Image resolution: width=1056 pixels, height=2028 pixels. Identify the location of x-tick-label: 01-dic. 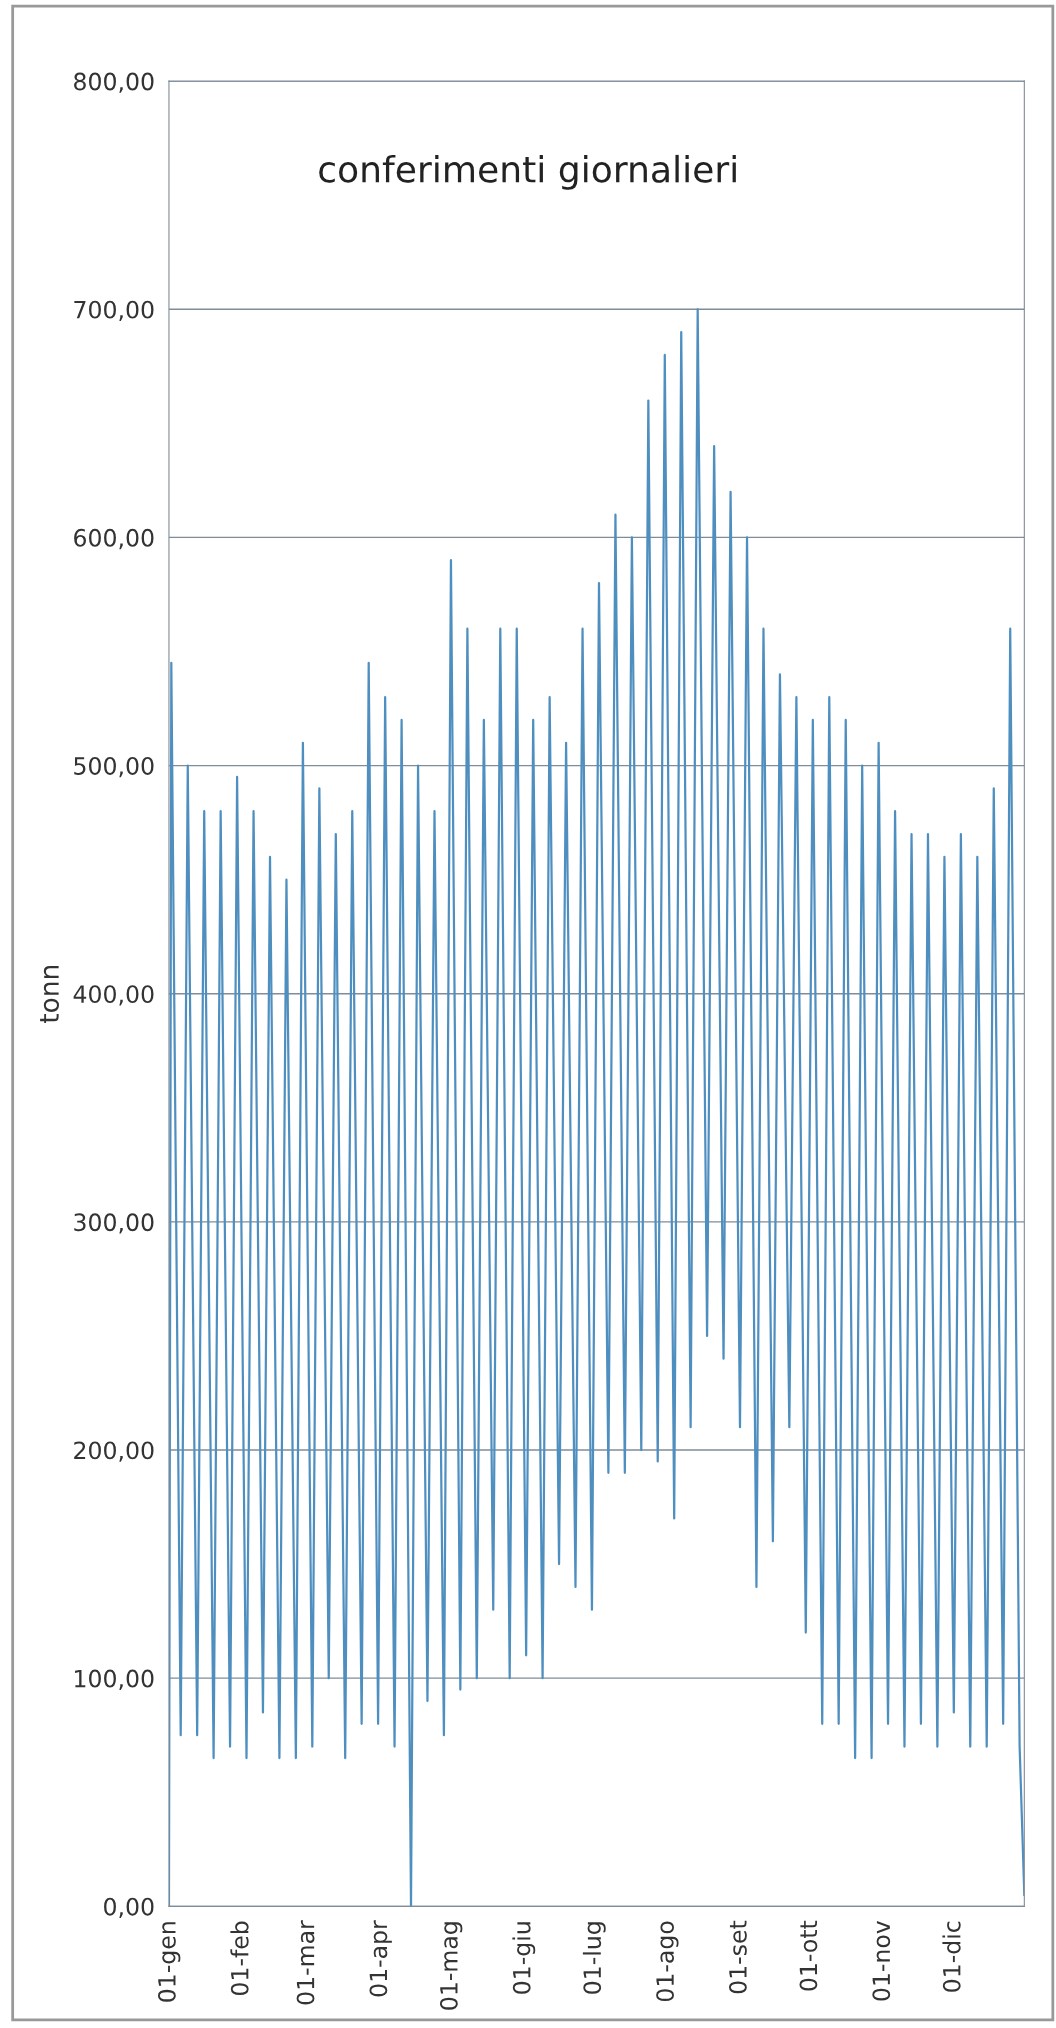
(951, 1956).